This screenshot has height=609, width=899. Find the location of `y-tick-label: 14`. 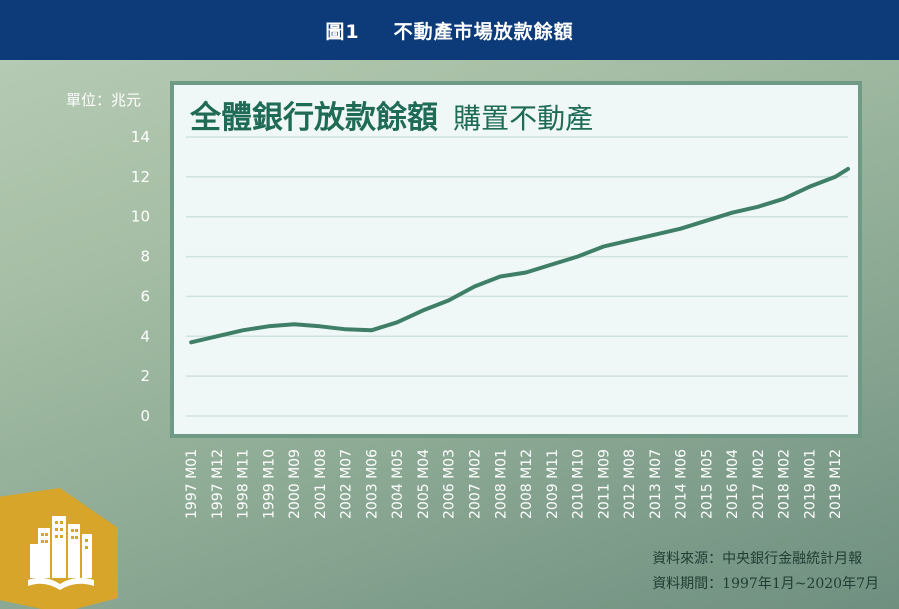

y-tick-label: 14 is located at coordinates (140, 137).